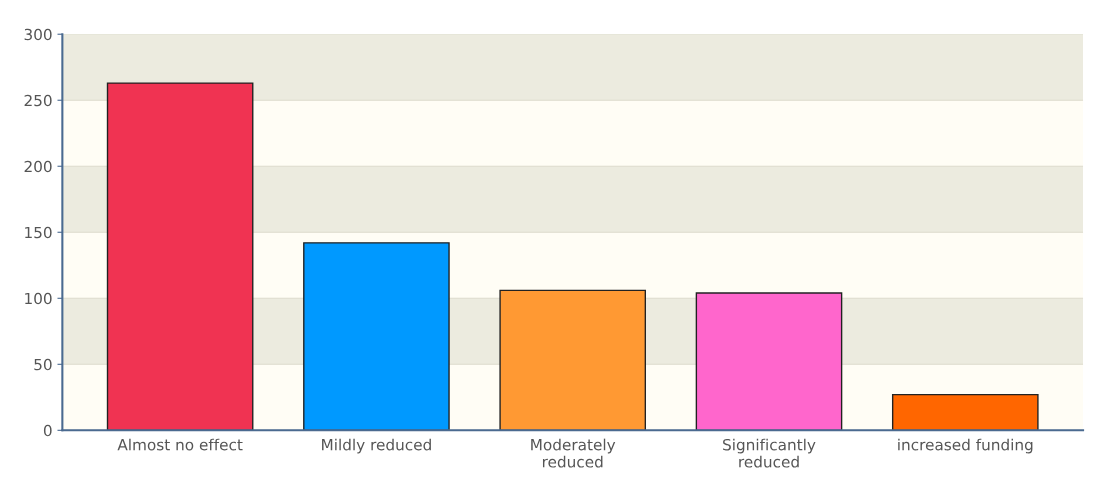 This screenshot has height=489, width=1094. What do you see at coordinates (38, 34) in the screenshot?
I see `y-tick-label: 300` at bounding box center [38, 34].